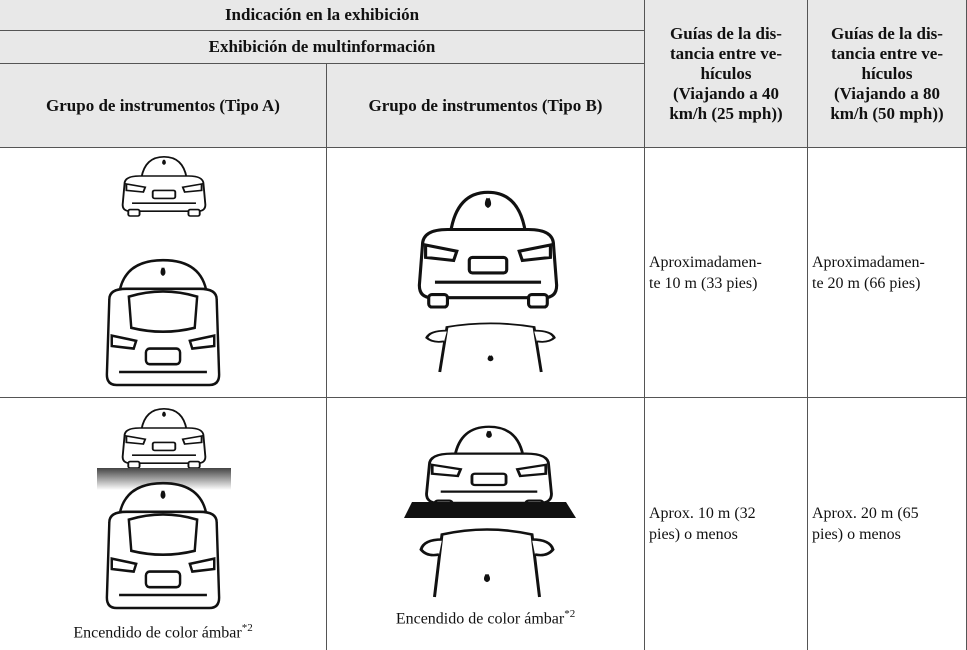  What do you see at coordinates (163, 106) in the screenshot?
I see `header-cell: Grupo de instrumentos (Tipo A)` at bounding box center [163, 106].